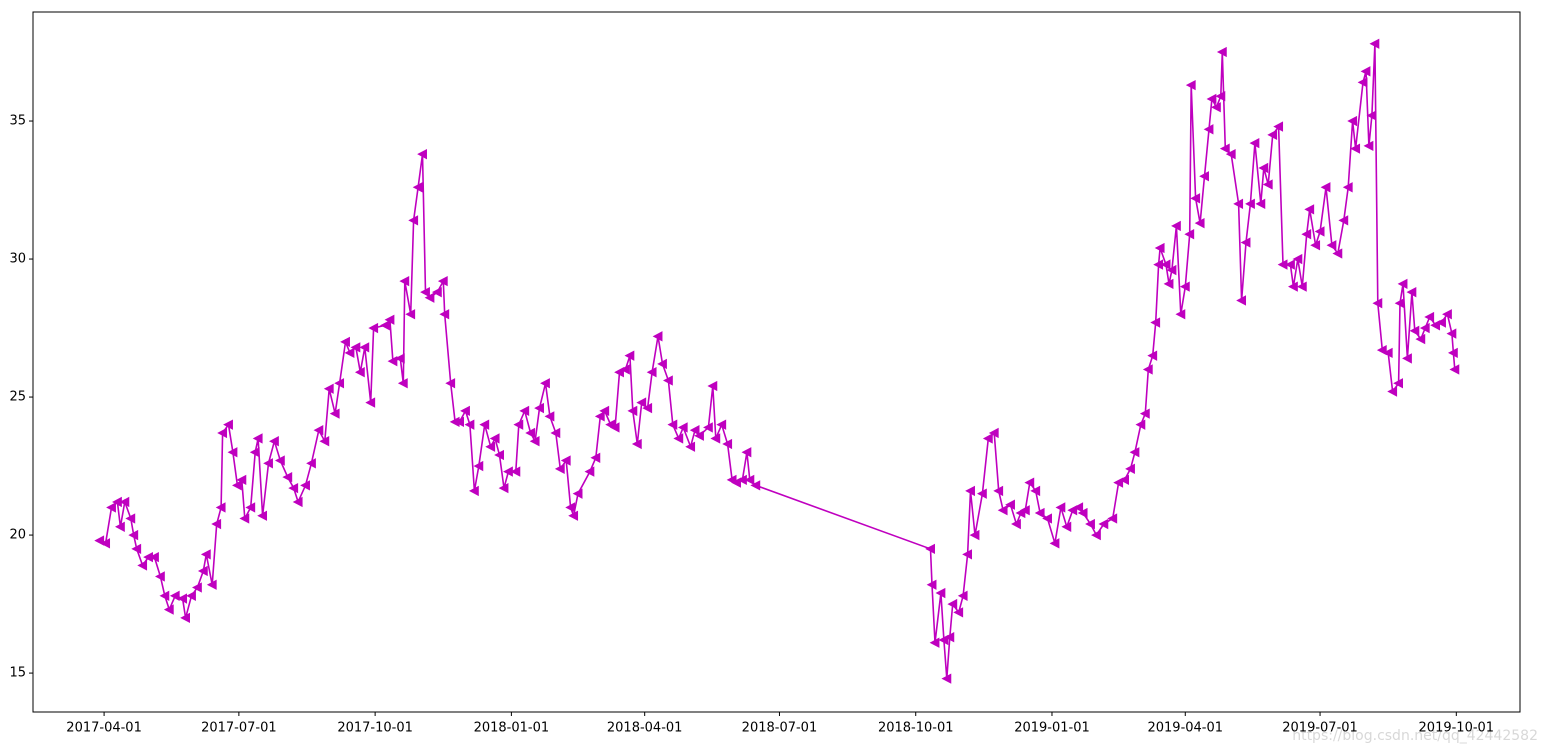 The height and width of the screenshot is (753, 1548). What do you see at coordinates (645, 728) in the screenshot?
I see `x-tick-label: 2018-04-01` at bounding box center [645, 728].